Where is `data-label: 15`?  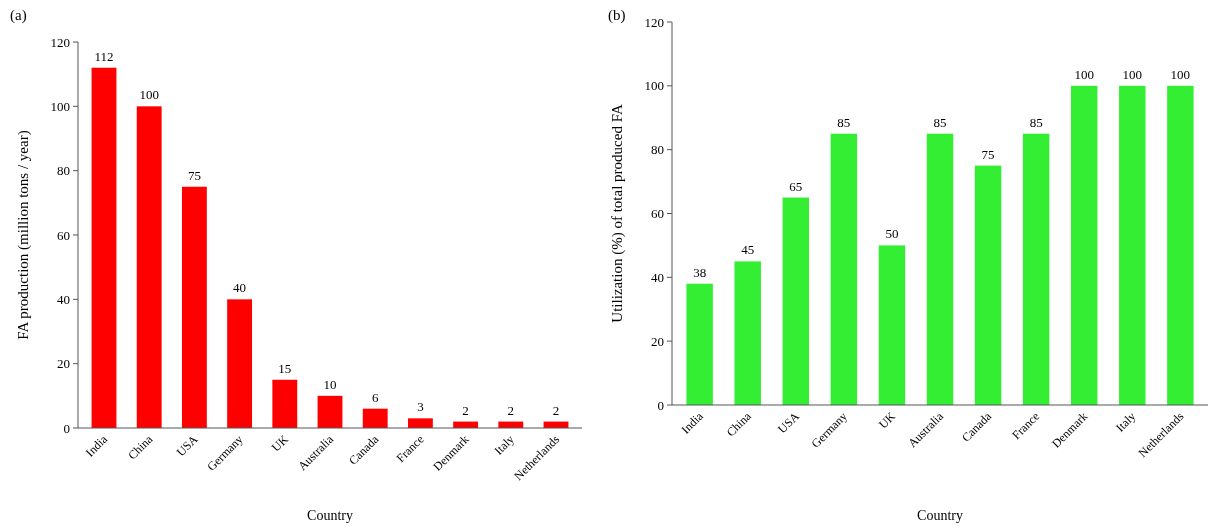 data-label: 15 is located at coordinates (285, 368).